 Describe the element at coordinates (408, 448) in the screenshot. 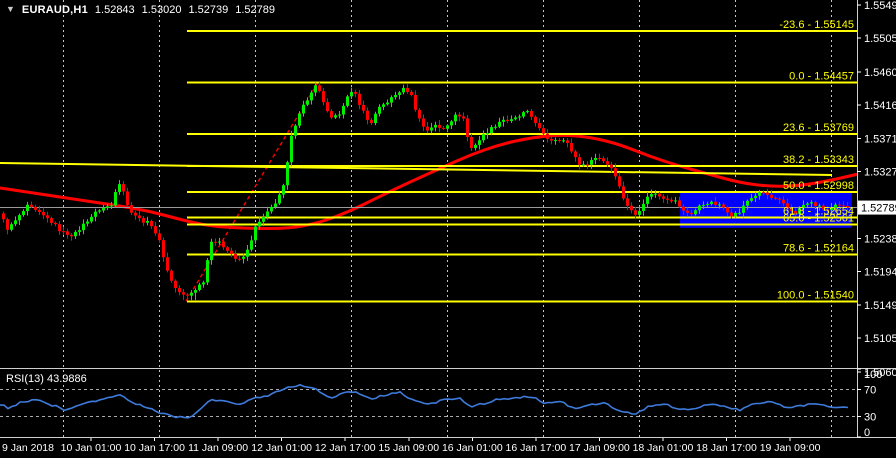

I see `time-axis-label: 15 Jan 09:00` at that location.